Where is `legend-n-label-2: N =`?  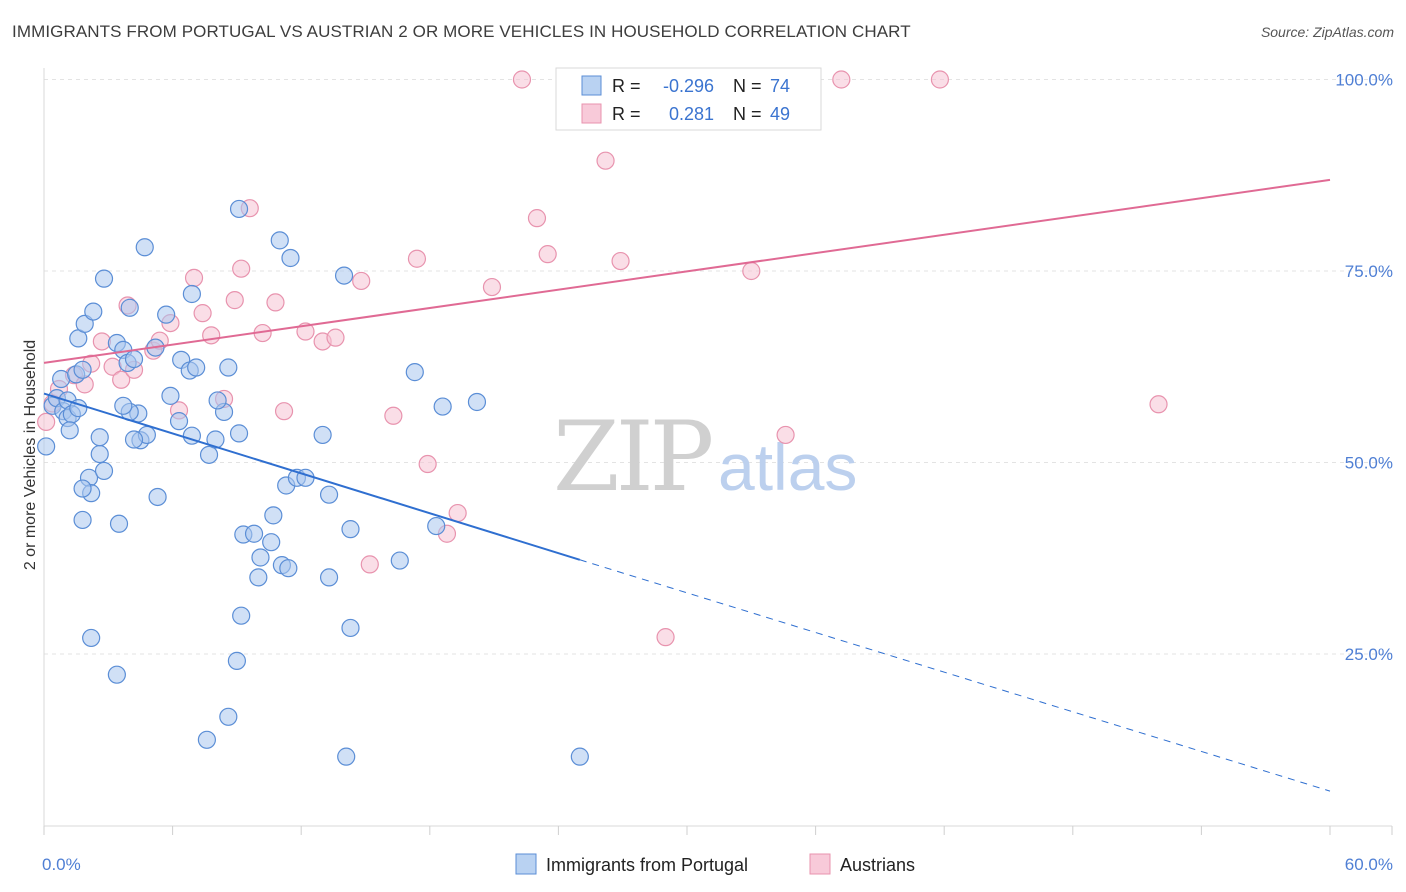 legend-n-label-2: N = is located at coordinates (747, 114).